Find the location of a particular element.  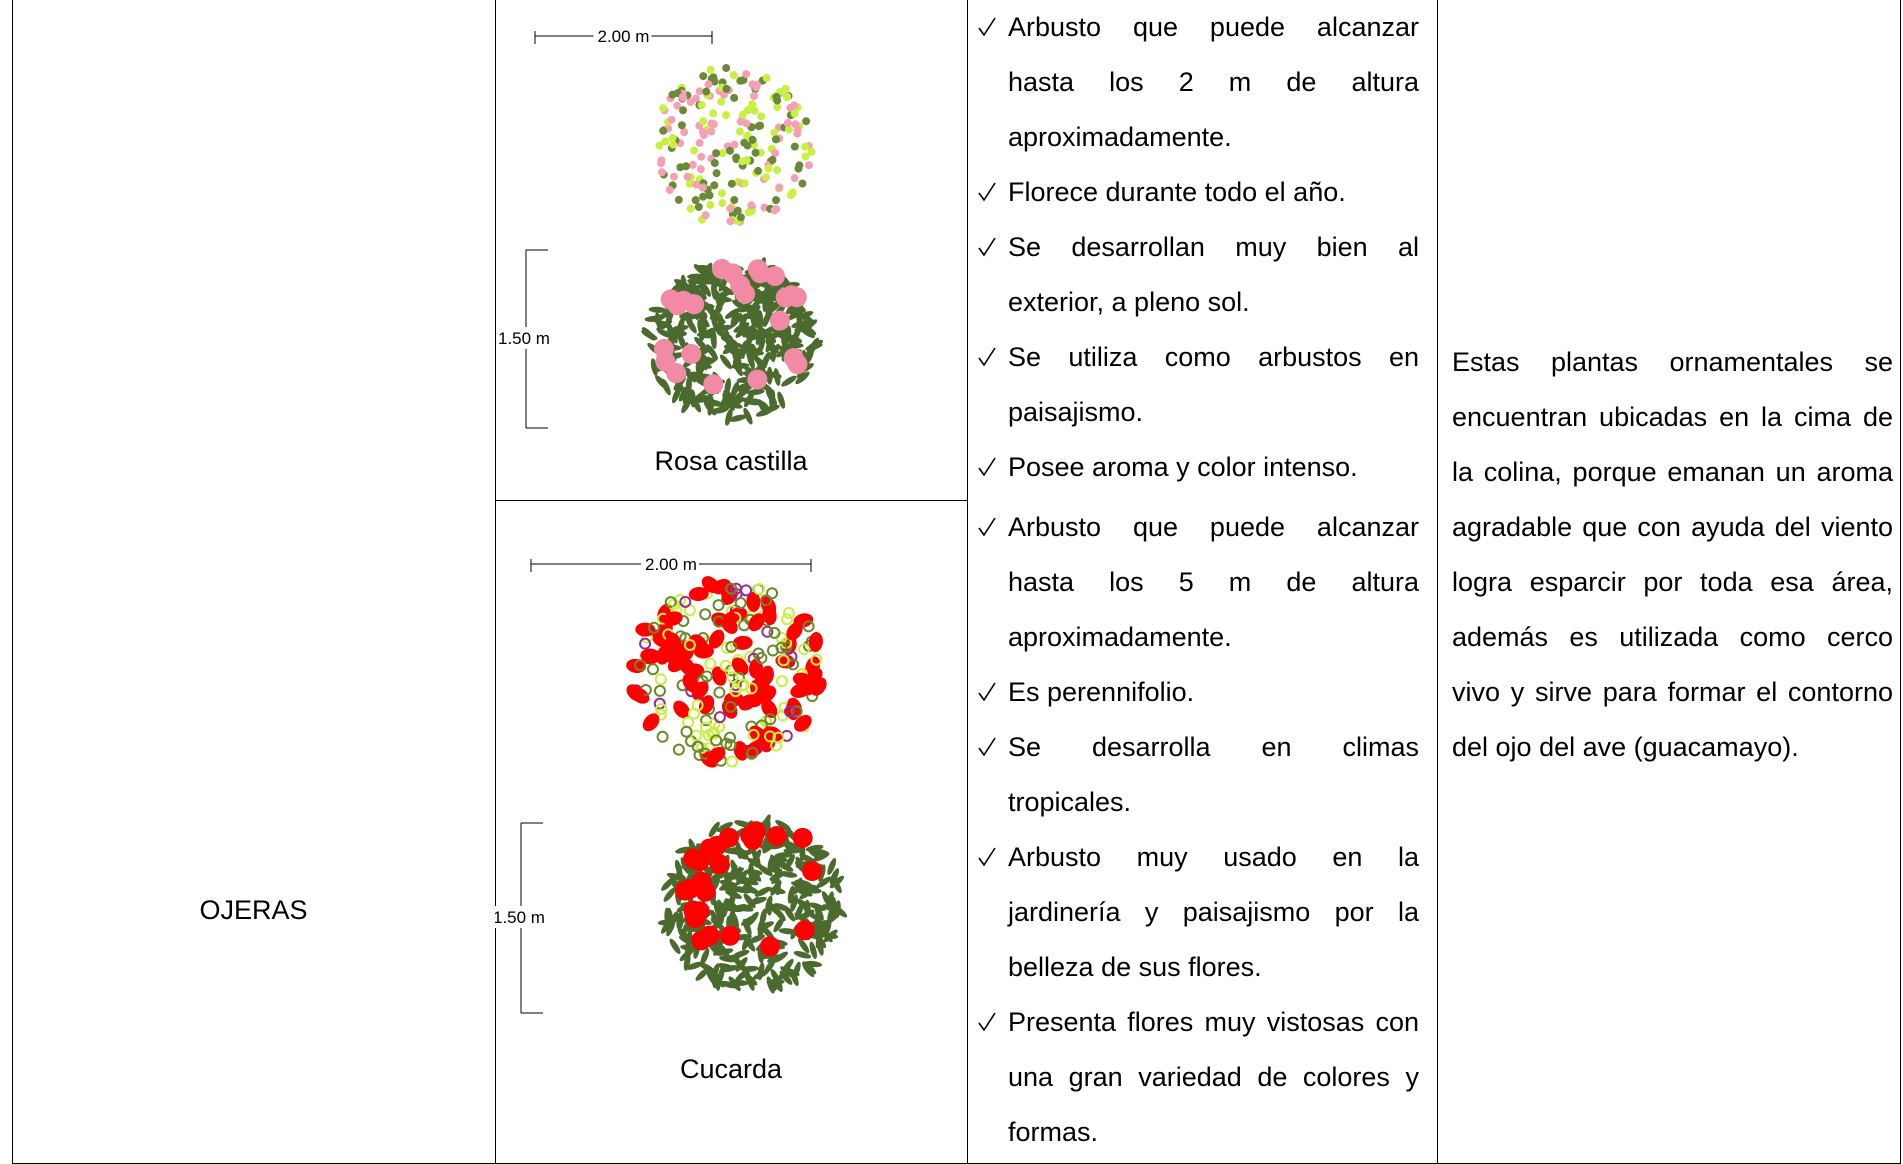

row-label: OJERAS is located at coordinates (253, 910).